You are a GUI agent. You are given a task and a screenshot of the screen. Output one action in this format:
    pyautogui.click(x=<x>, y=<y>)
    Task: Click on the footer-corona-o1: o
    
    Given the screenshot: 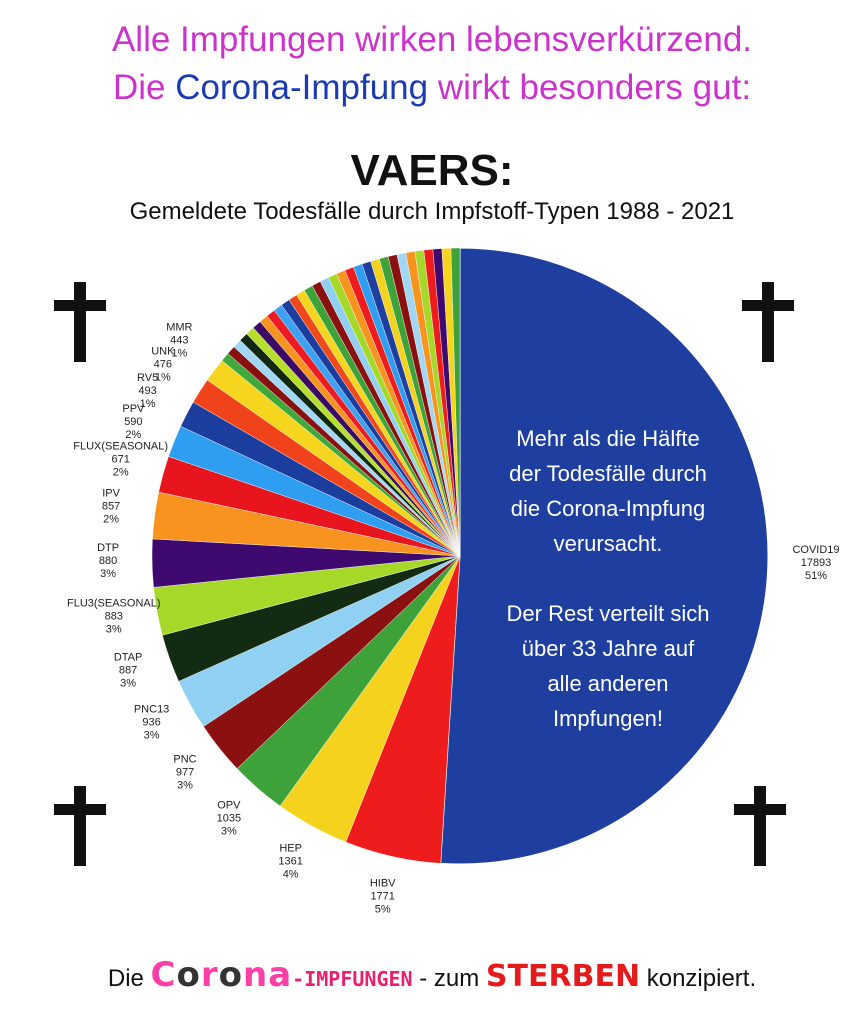 What is the action you would take?
    pyautogui.click(x=188, y=975)
    